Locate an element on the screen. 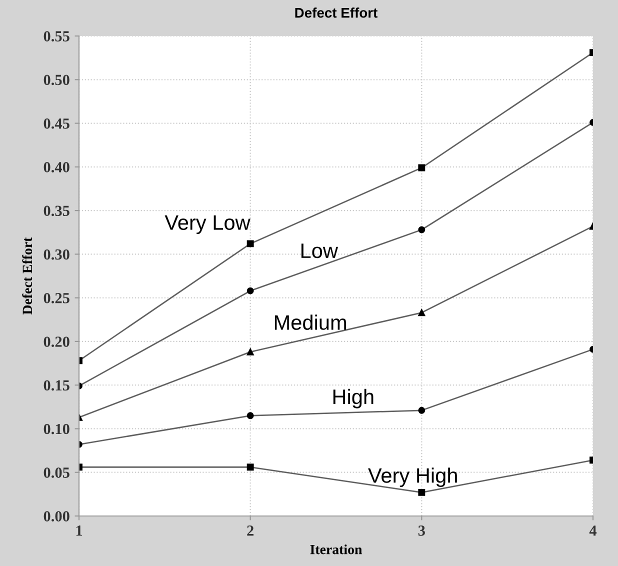  x-axis-title: Iteration is located at coordinates (336, 549).